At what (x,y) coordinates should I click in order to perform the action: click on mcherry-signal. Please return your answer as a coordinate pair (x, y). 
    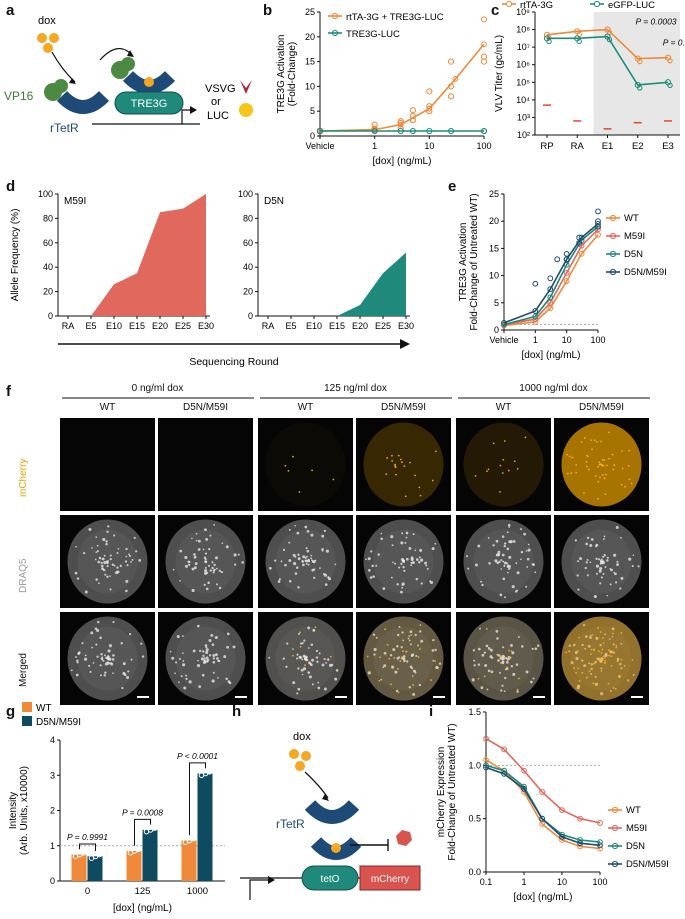
    Looking at the image, I should click on (601, 658).